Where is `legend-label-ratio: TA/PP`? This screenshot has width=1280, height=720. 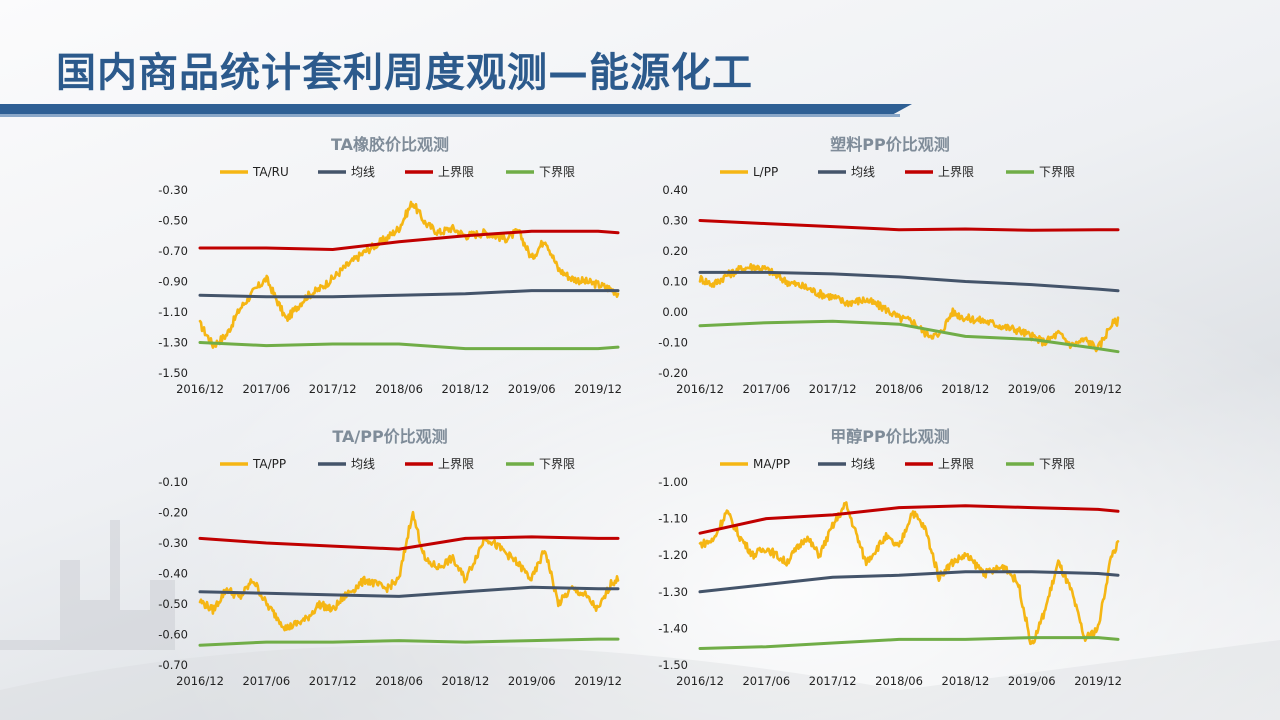
legend-label-ratio: TA/PP is located at coordinates (269, 464).